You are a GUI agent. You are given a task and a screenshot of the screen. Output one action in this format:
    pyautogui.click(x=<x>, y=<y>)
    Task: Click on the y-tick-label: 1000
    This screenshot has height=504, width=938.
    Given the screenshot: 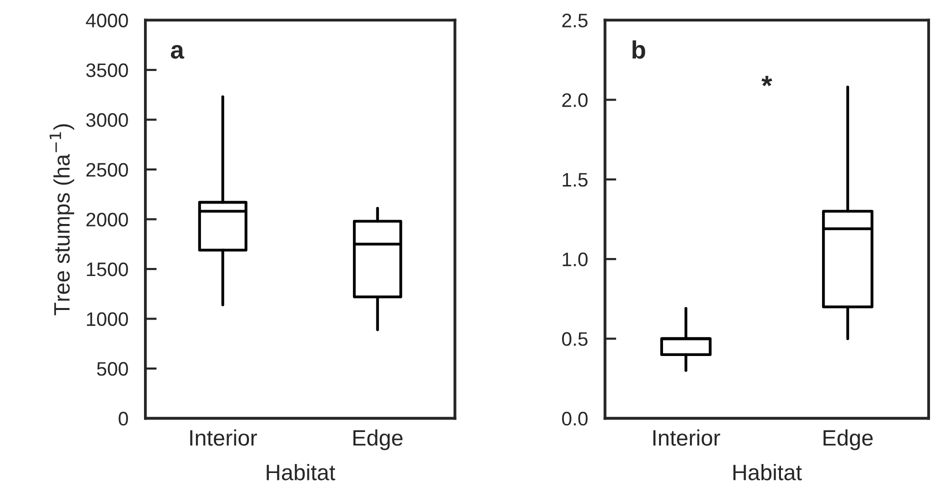 What is the action you would take?
    pyautogui.click(x=107, y=319)
    